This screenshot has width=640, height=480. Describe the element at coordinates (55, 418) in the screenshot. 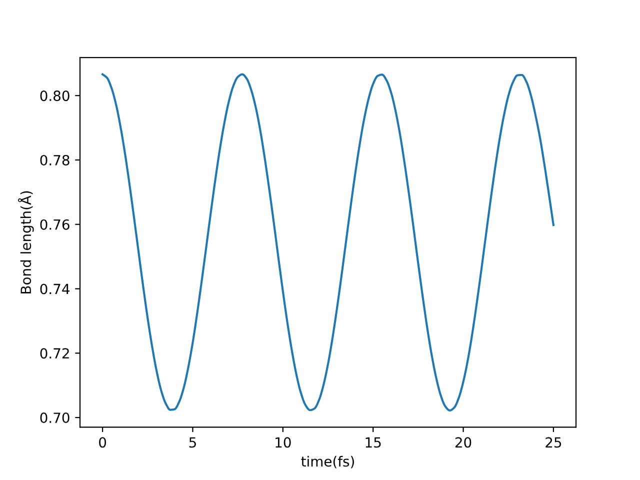

I see `y-tick-label: 0.70` at that location.